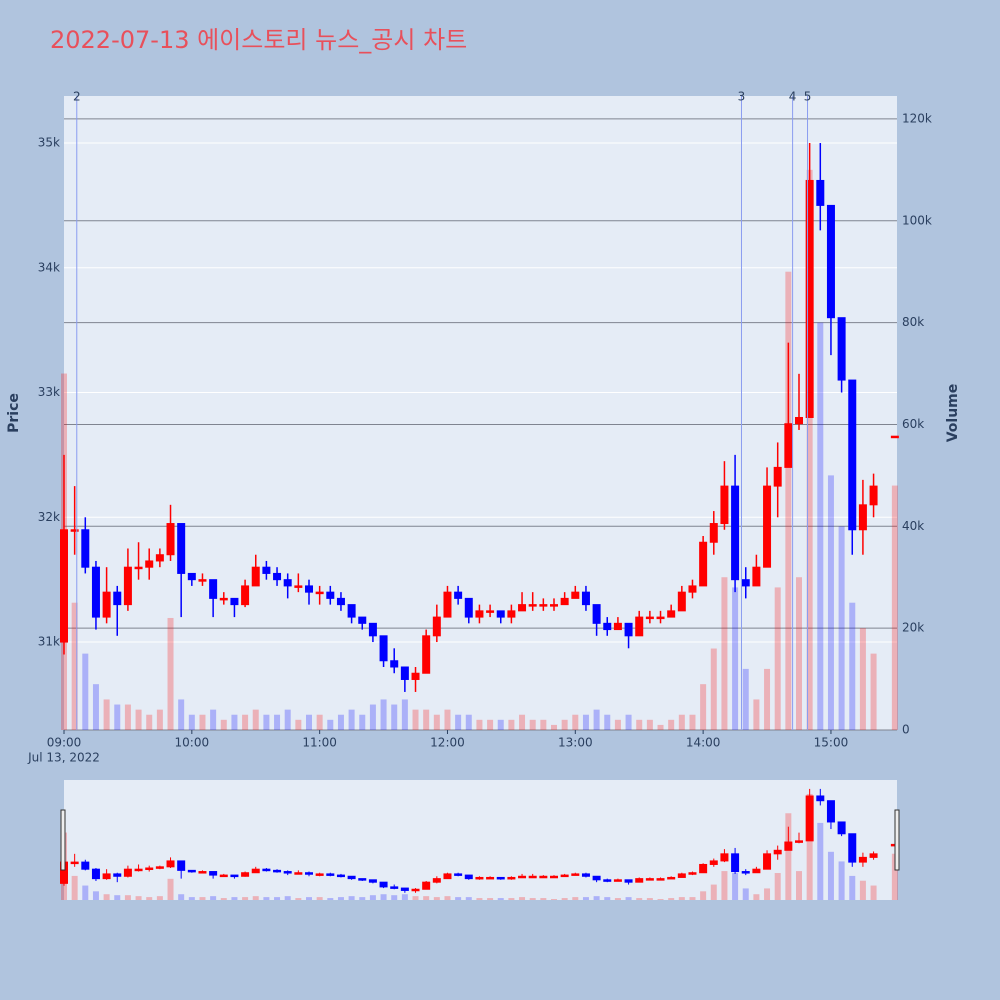  What do you see at coordinates (906, 730) in the screenshot?
I see `y2-tick-label: 0` at bounding box center [906, 730].